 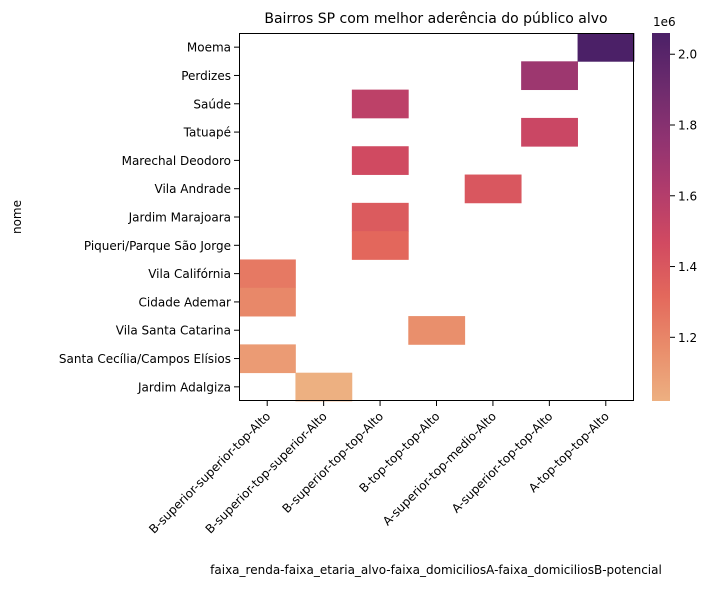 What do you see at coordinates (687, 196) in the screenshot?
I see `colorbar-tick-label: 1.6` at bounding box center [687, 196].